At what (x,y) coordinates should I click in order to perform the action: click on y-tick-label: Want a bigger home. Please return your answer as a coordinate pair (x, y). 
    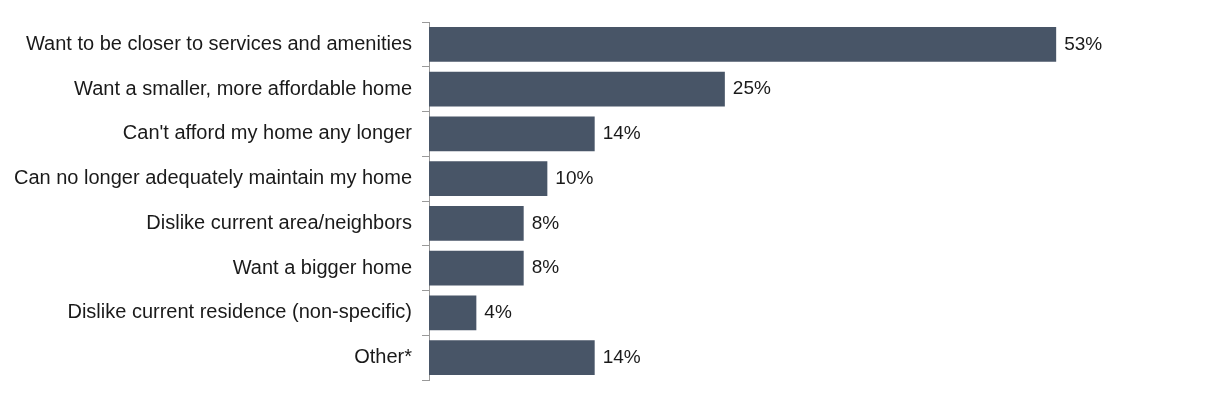
    Looking at the image, I should click on (322, 266).